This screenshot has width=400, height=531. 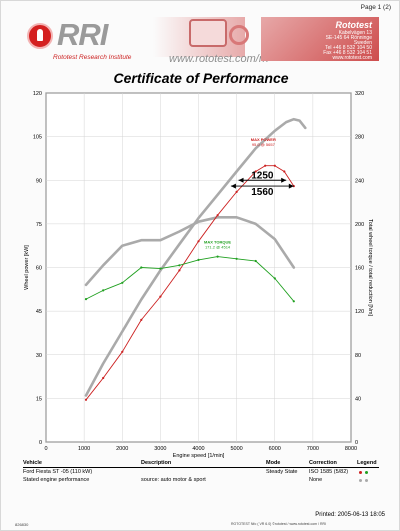 What do you see at coordinates (40, 36) in the screenshot?
I see `rototest-seal-logo` at bounding box center [40, 36].